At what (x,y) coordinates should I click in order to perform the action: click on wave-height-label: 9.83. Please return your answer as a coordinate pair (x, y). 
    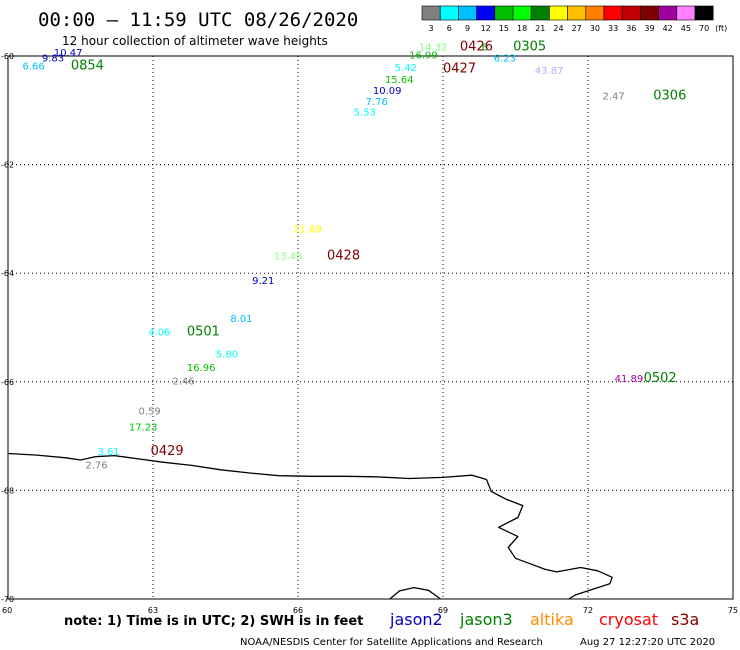
    Looking at the image, I should click on (53, 58).